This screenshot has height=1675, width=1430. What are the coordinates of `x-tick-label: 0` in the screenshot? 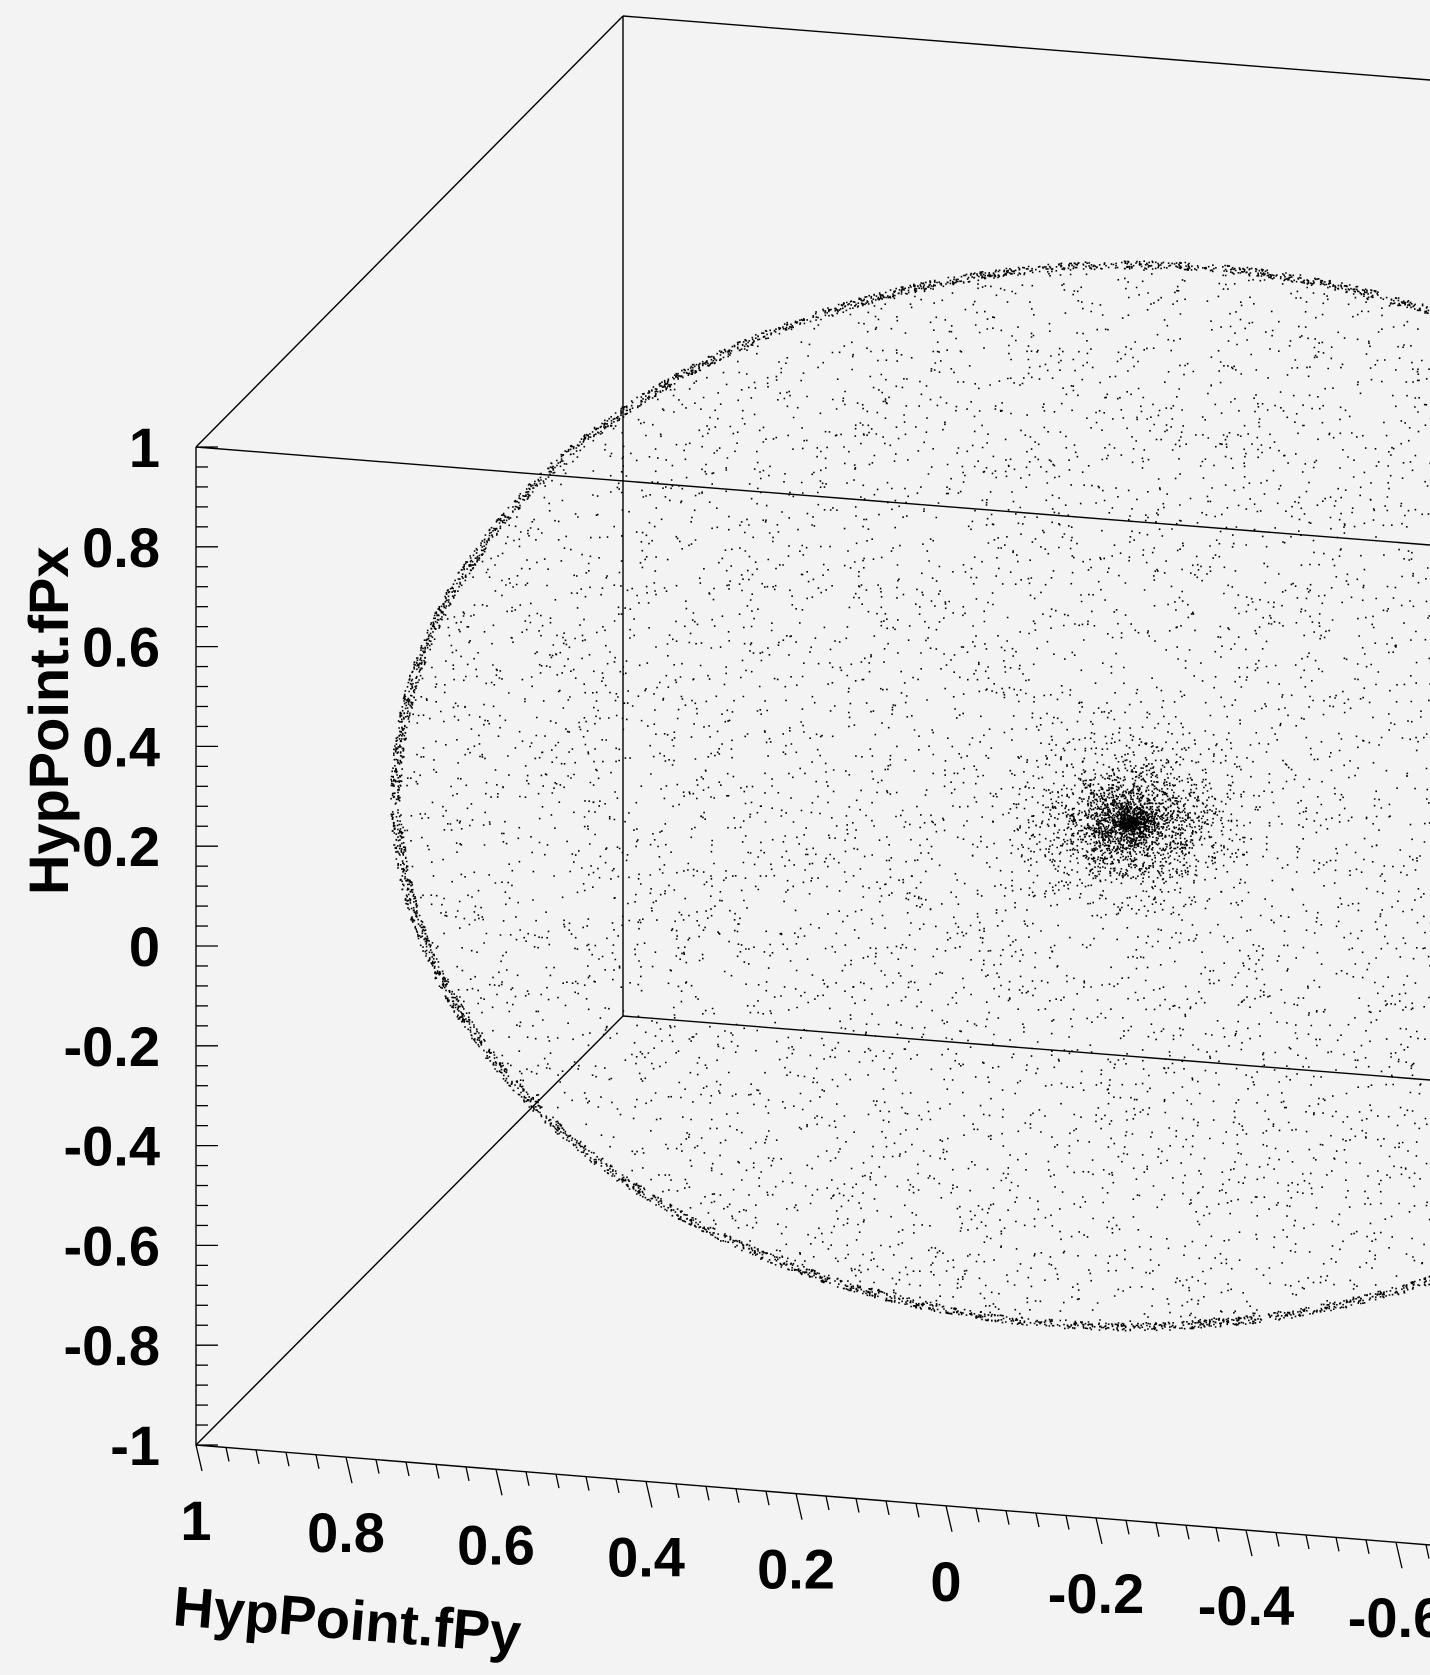 It's located at (945, 1581).